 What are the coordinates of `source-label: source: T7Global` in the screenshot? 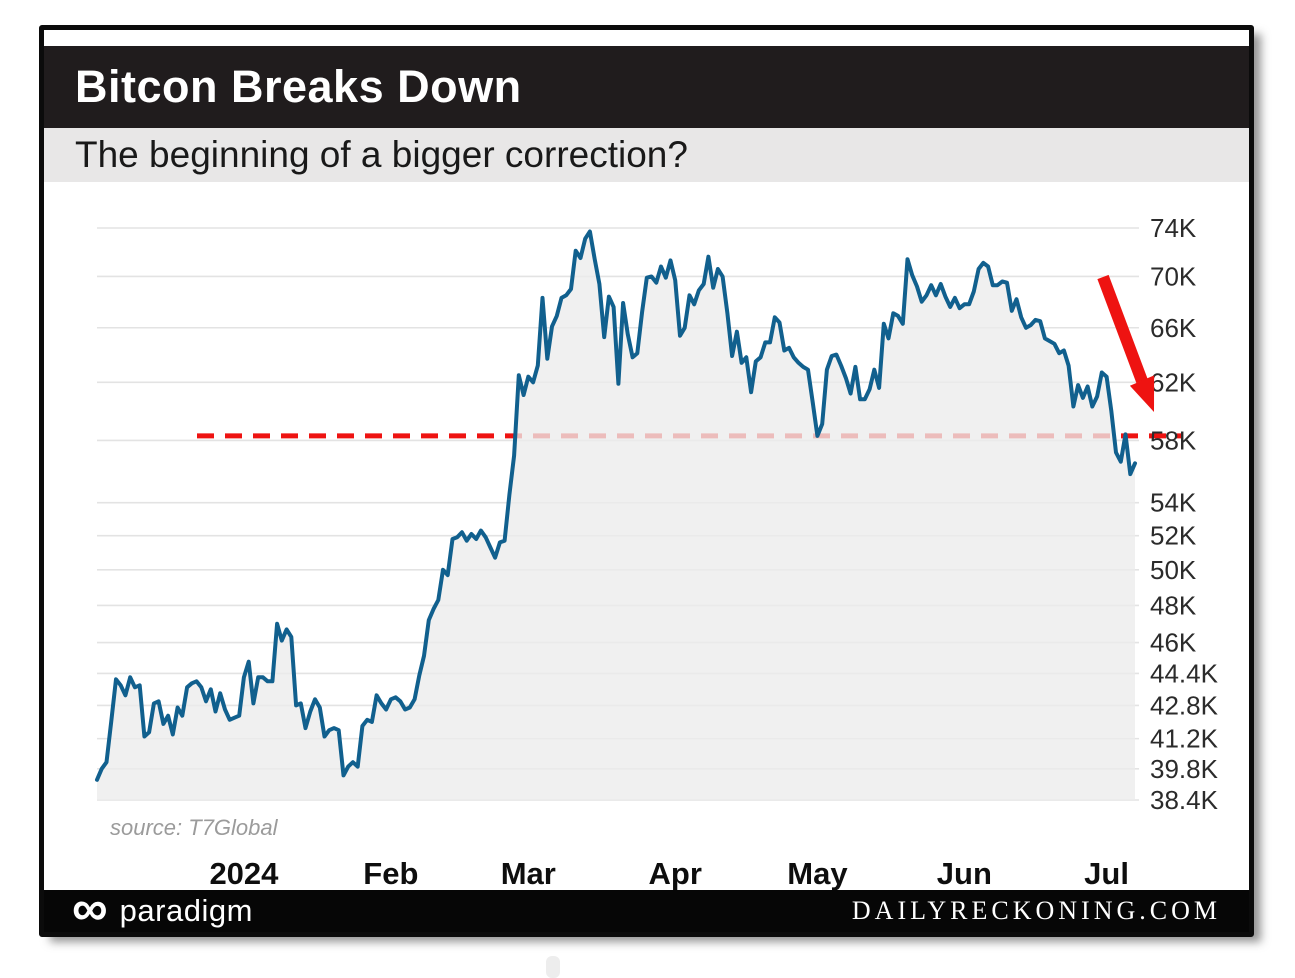 It's located at (194, 827).